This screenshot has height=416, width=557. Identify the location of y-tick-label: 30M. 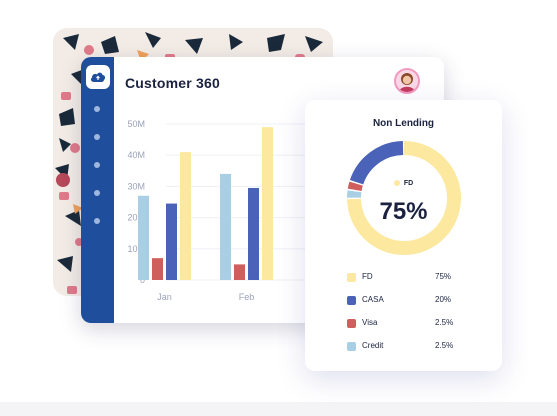
(136, 186).